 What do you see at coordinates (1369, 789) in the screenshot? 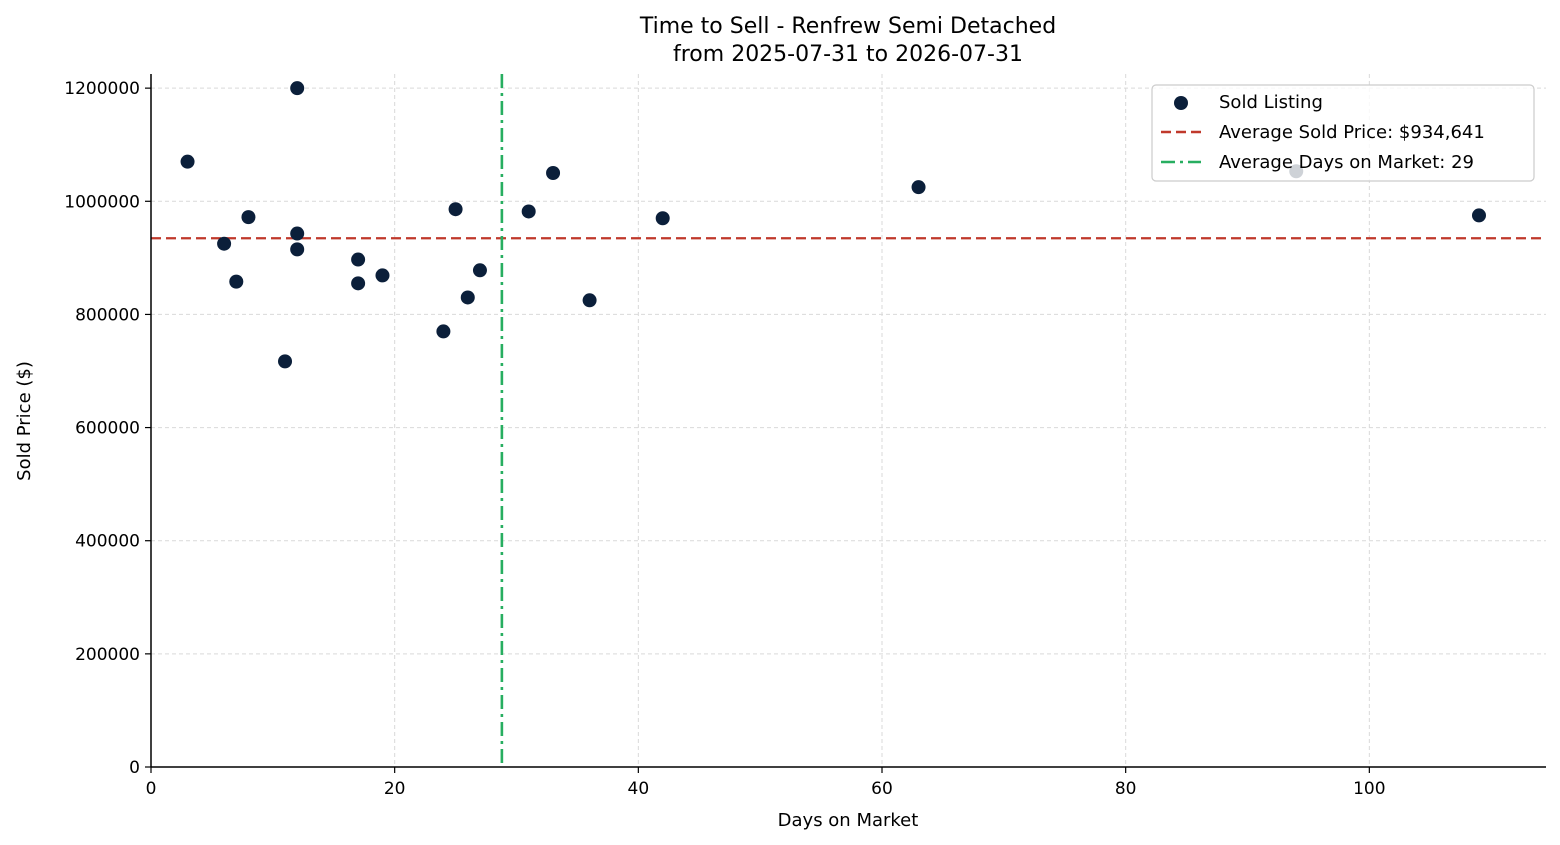
I see `x-tick-label: 100` at bounding box center [1369, 789].